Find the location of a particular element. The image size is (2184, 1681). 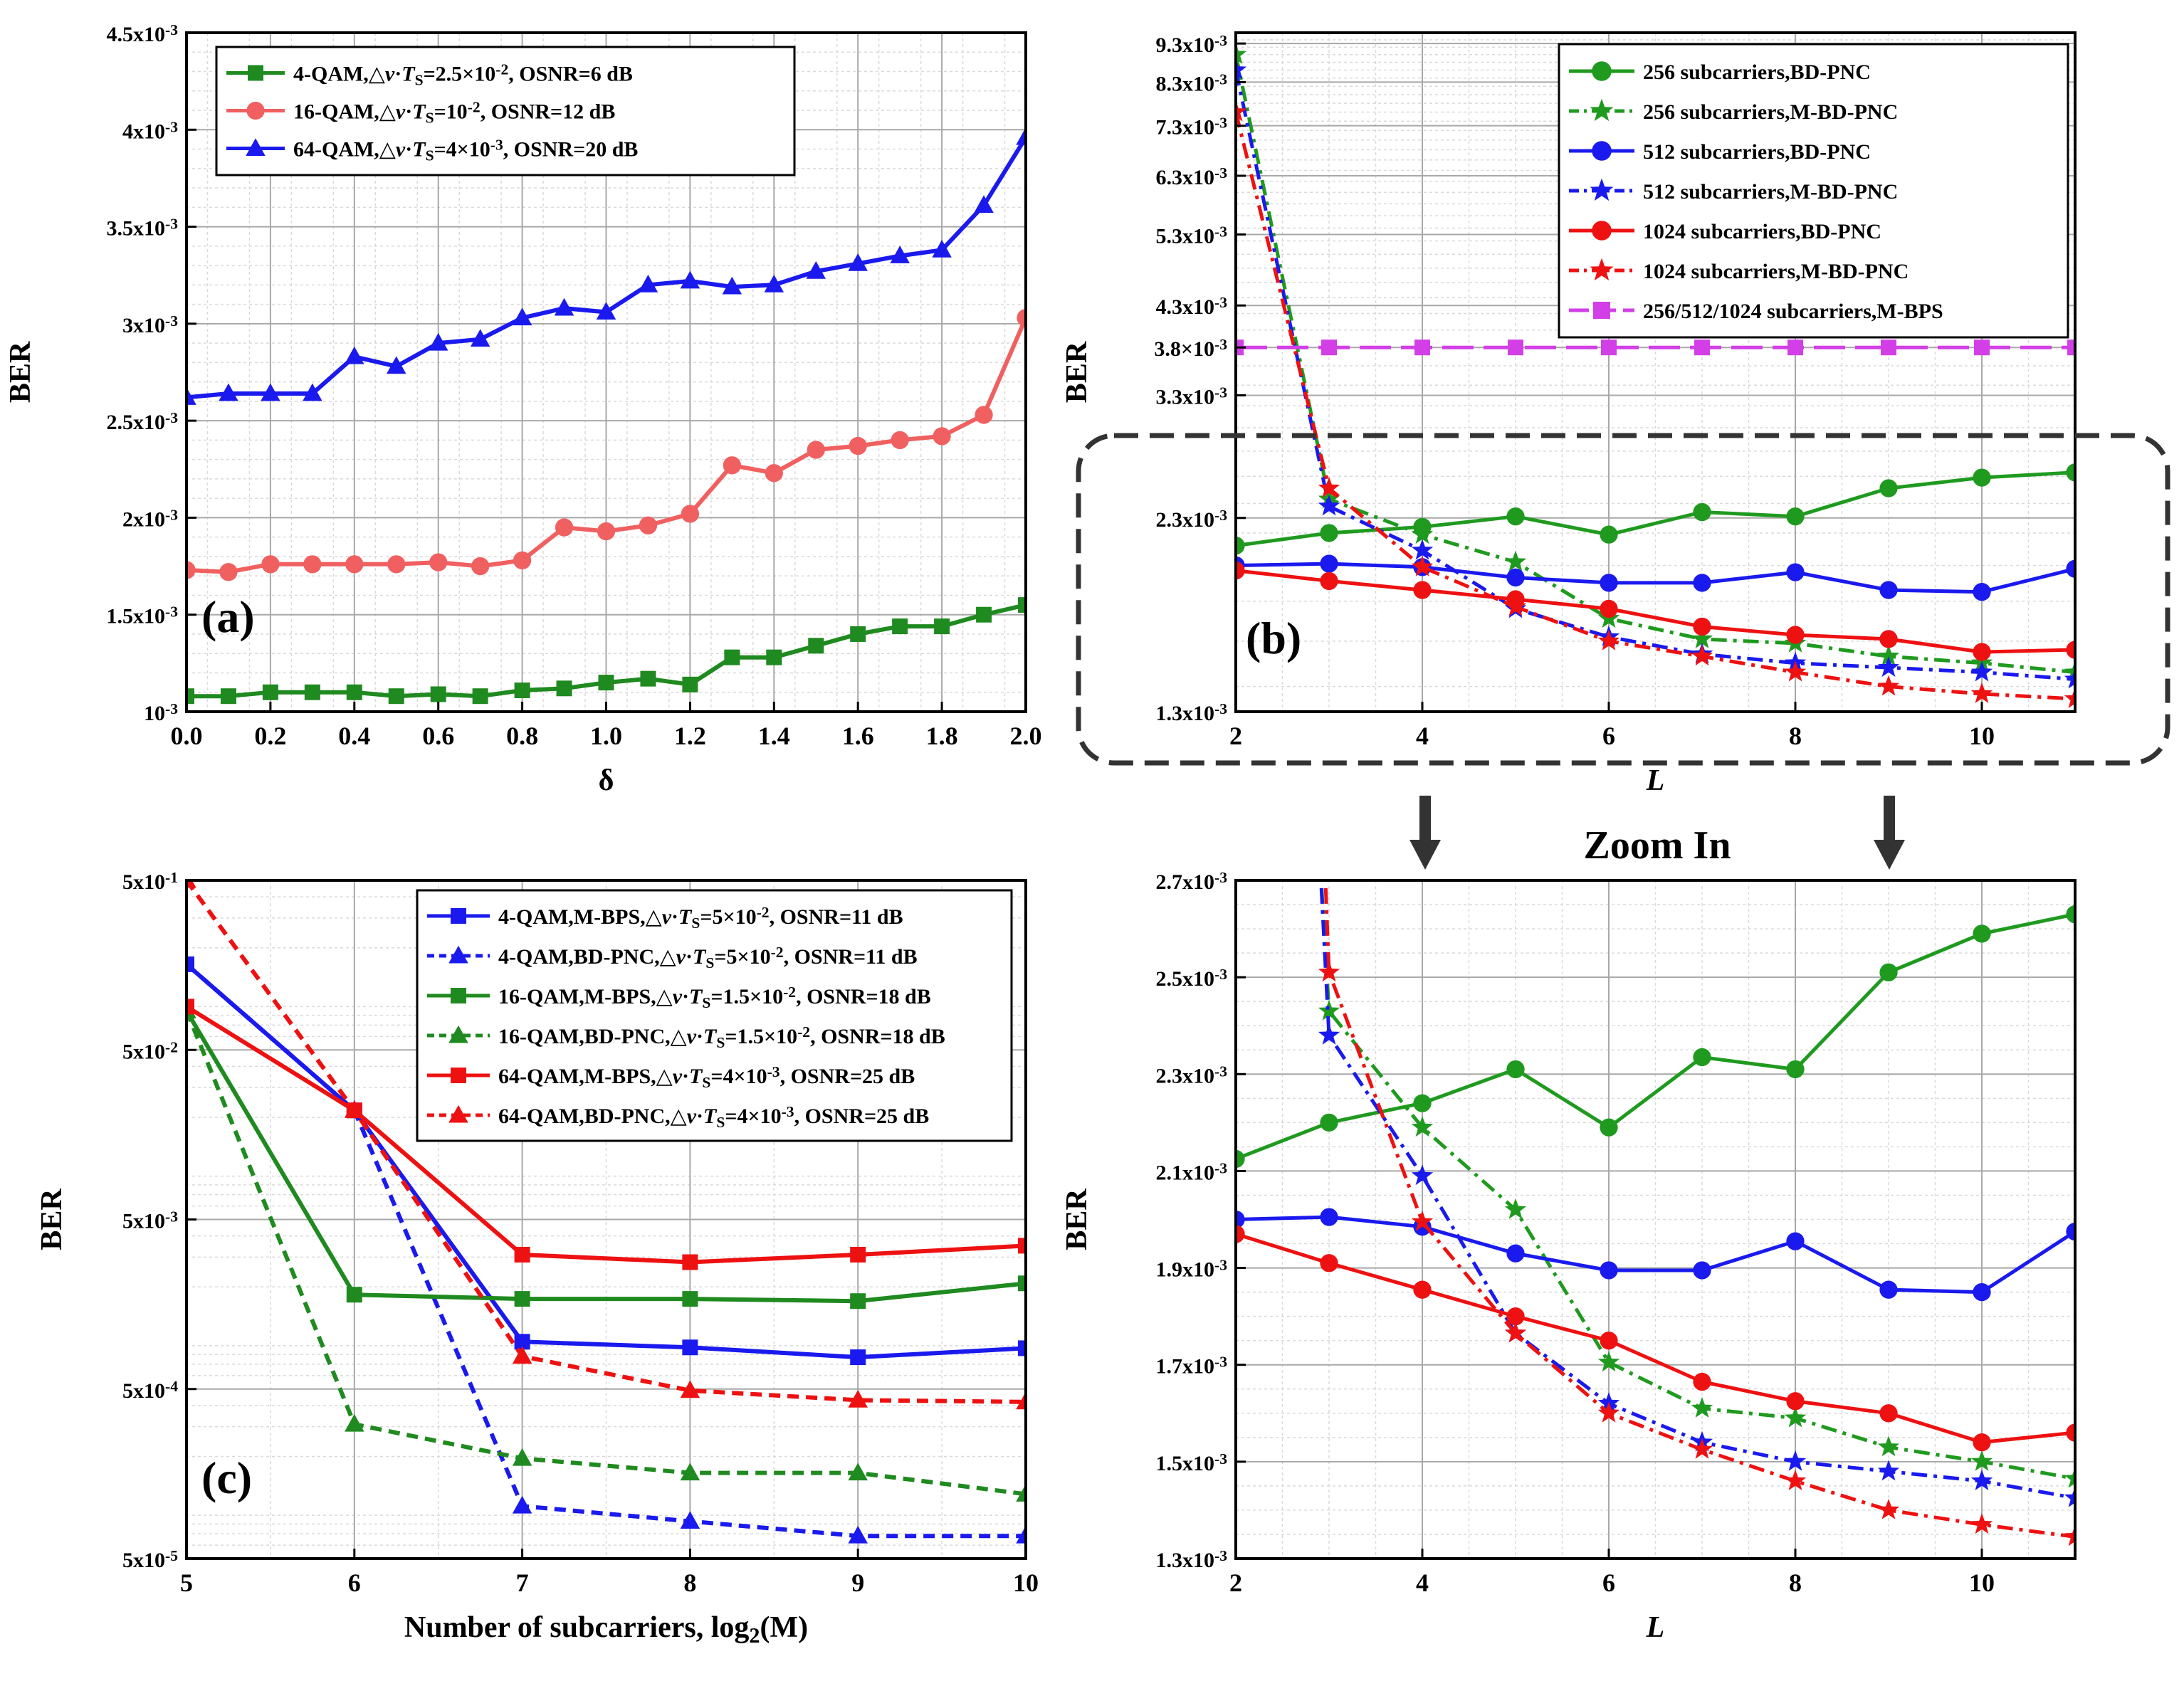

x-tick-label: 8 is located at coordinates (1795, 736).